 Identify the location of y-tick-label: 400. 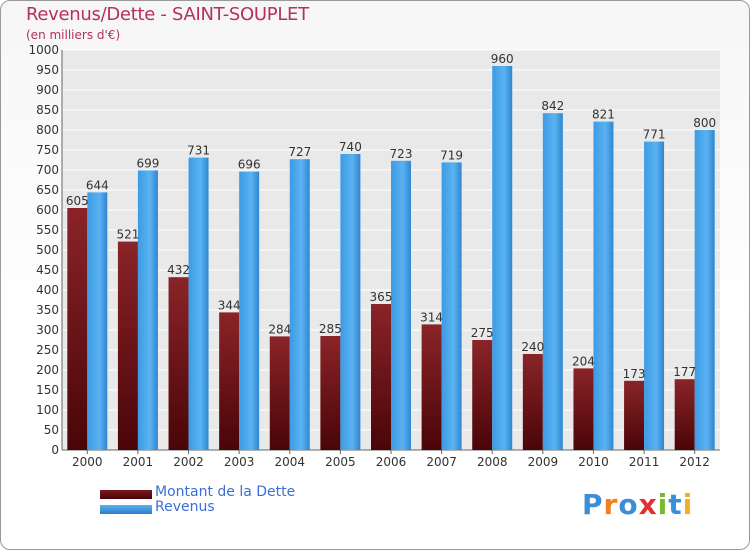
(47, 290).